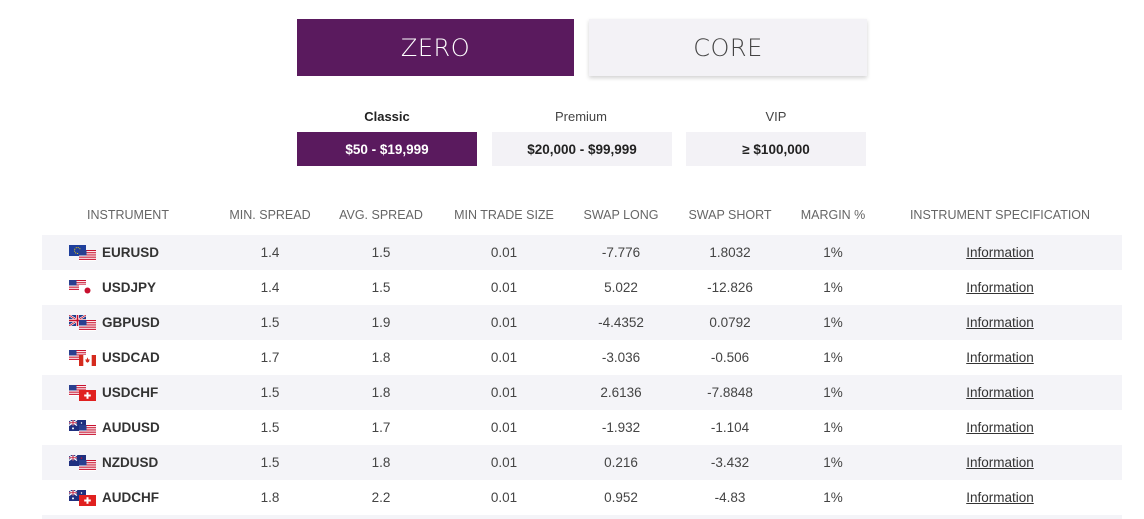  I want to click on cell-swap-long: -3.036, so click(621, 357).